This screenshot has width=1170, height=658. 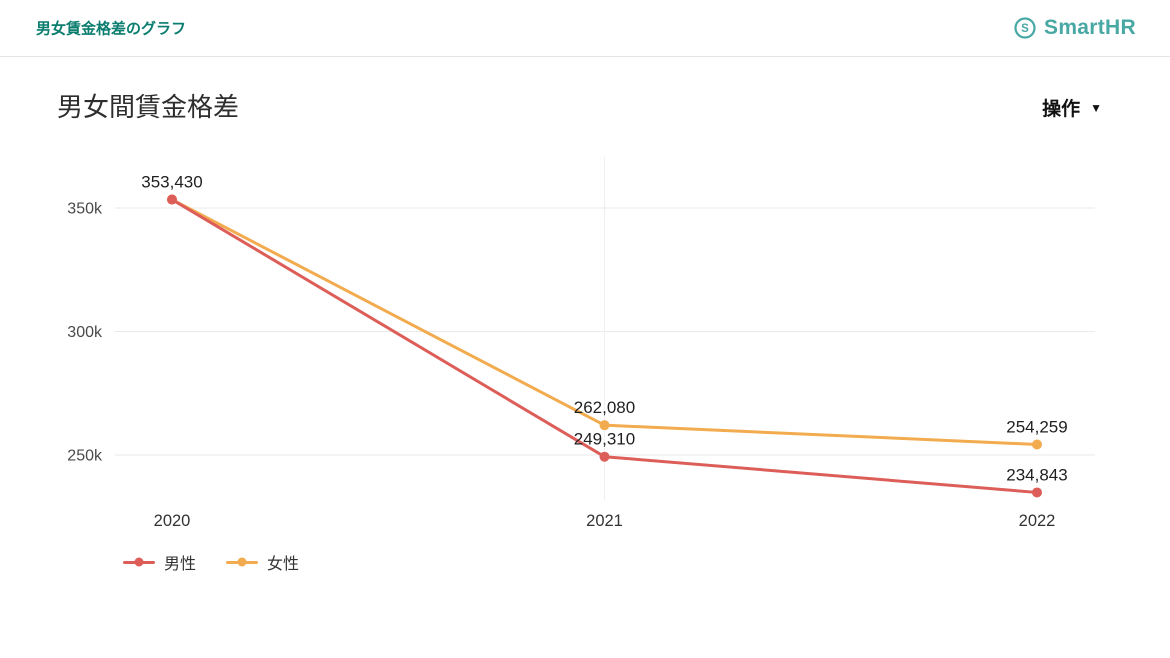 What do you see at coordinates (111, 29) in the screenshot?
I see `breadcrumb: 男女賃金格差のグラフ` at bounding box center [111, 29].